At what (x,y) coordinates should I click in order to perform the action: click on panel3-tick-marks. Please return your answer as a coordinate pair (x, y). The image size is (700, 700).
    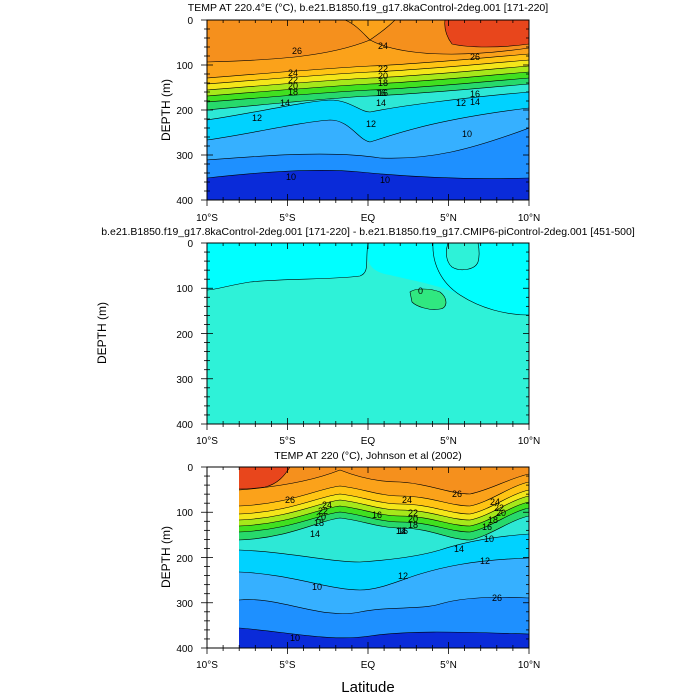
    Looking at the image, I should click on (365, 560).